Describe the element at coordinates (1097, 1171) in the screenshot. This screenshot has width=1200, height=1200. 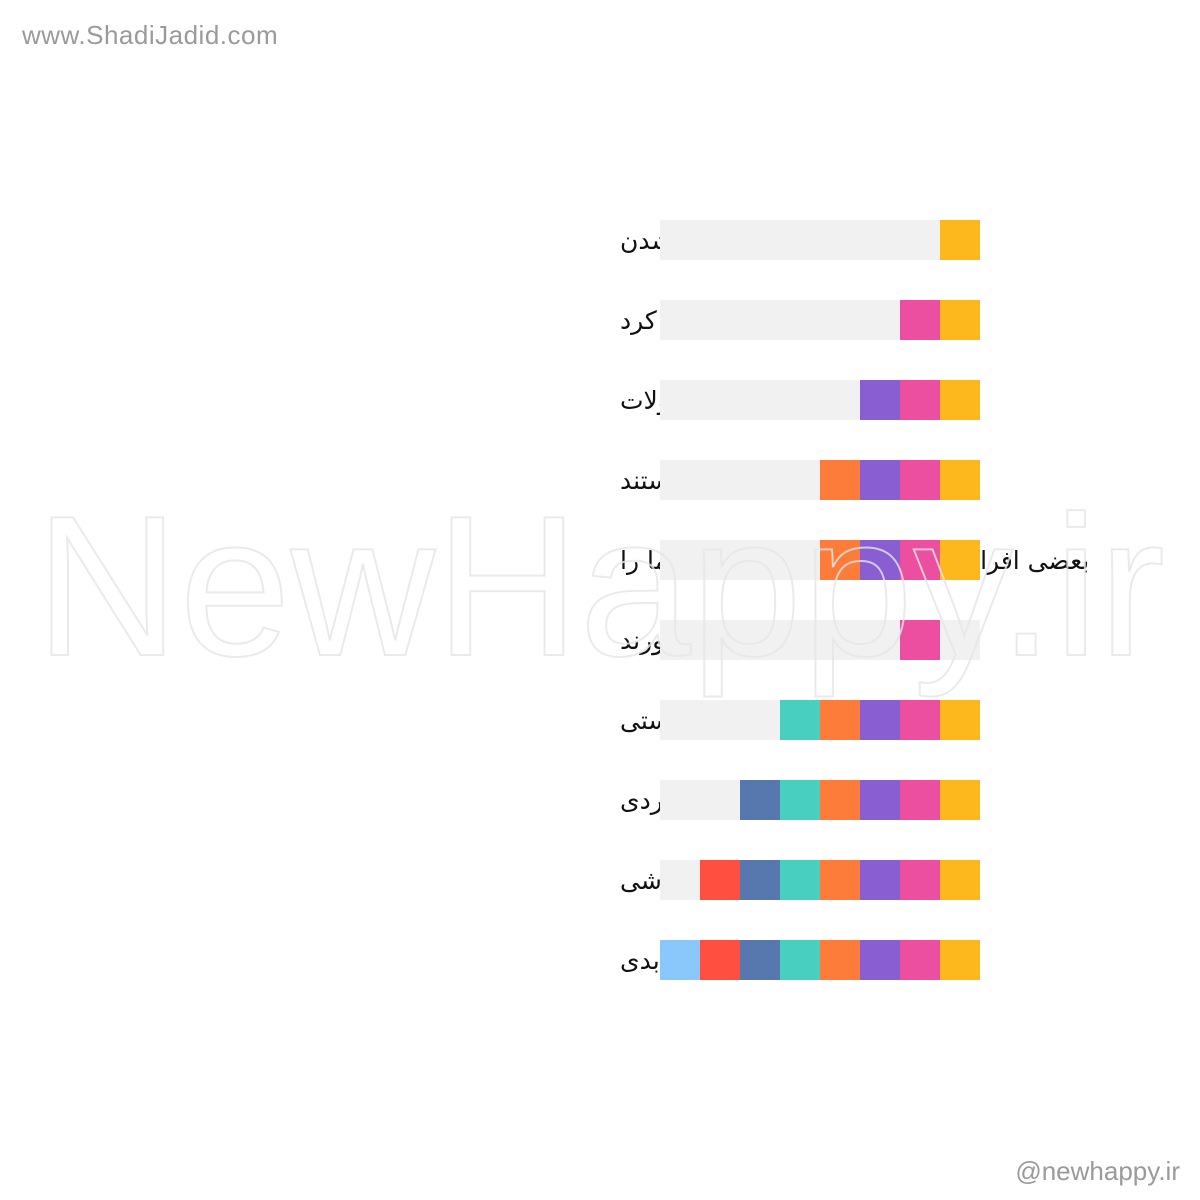
I see `handle: @newhappy.ir` at that location.